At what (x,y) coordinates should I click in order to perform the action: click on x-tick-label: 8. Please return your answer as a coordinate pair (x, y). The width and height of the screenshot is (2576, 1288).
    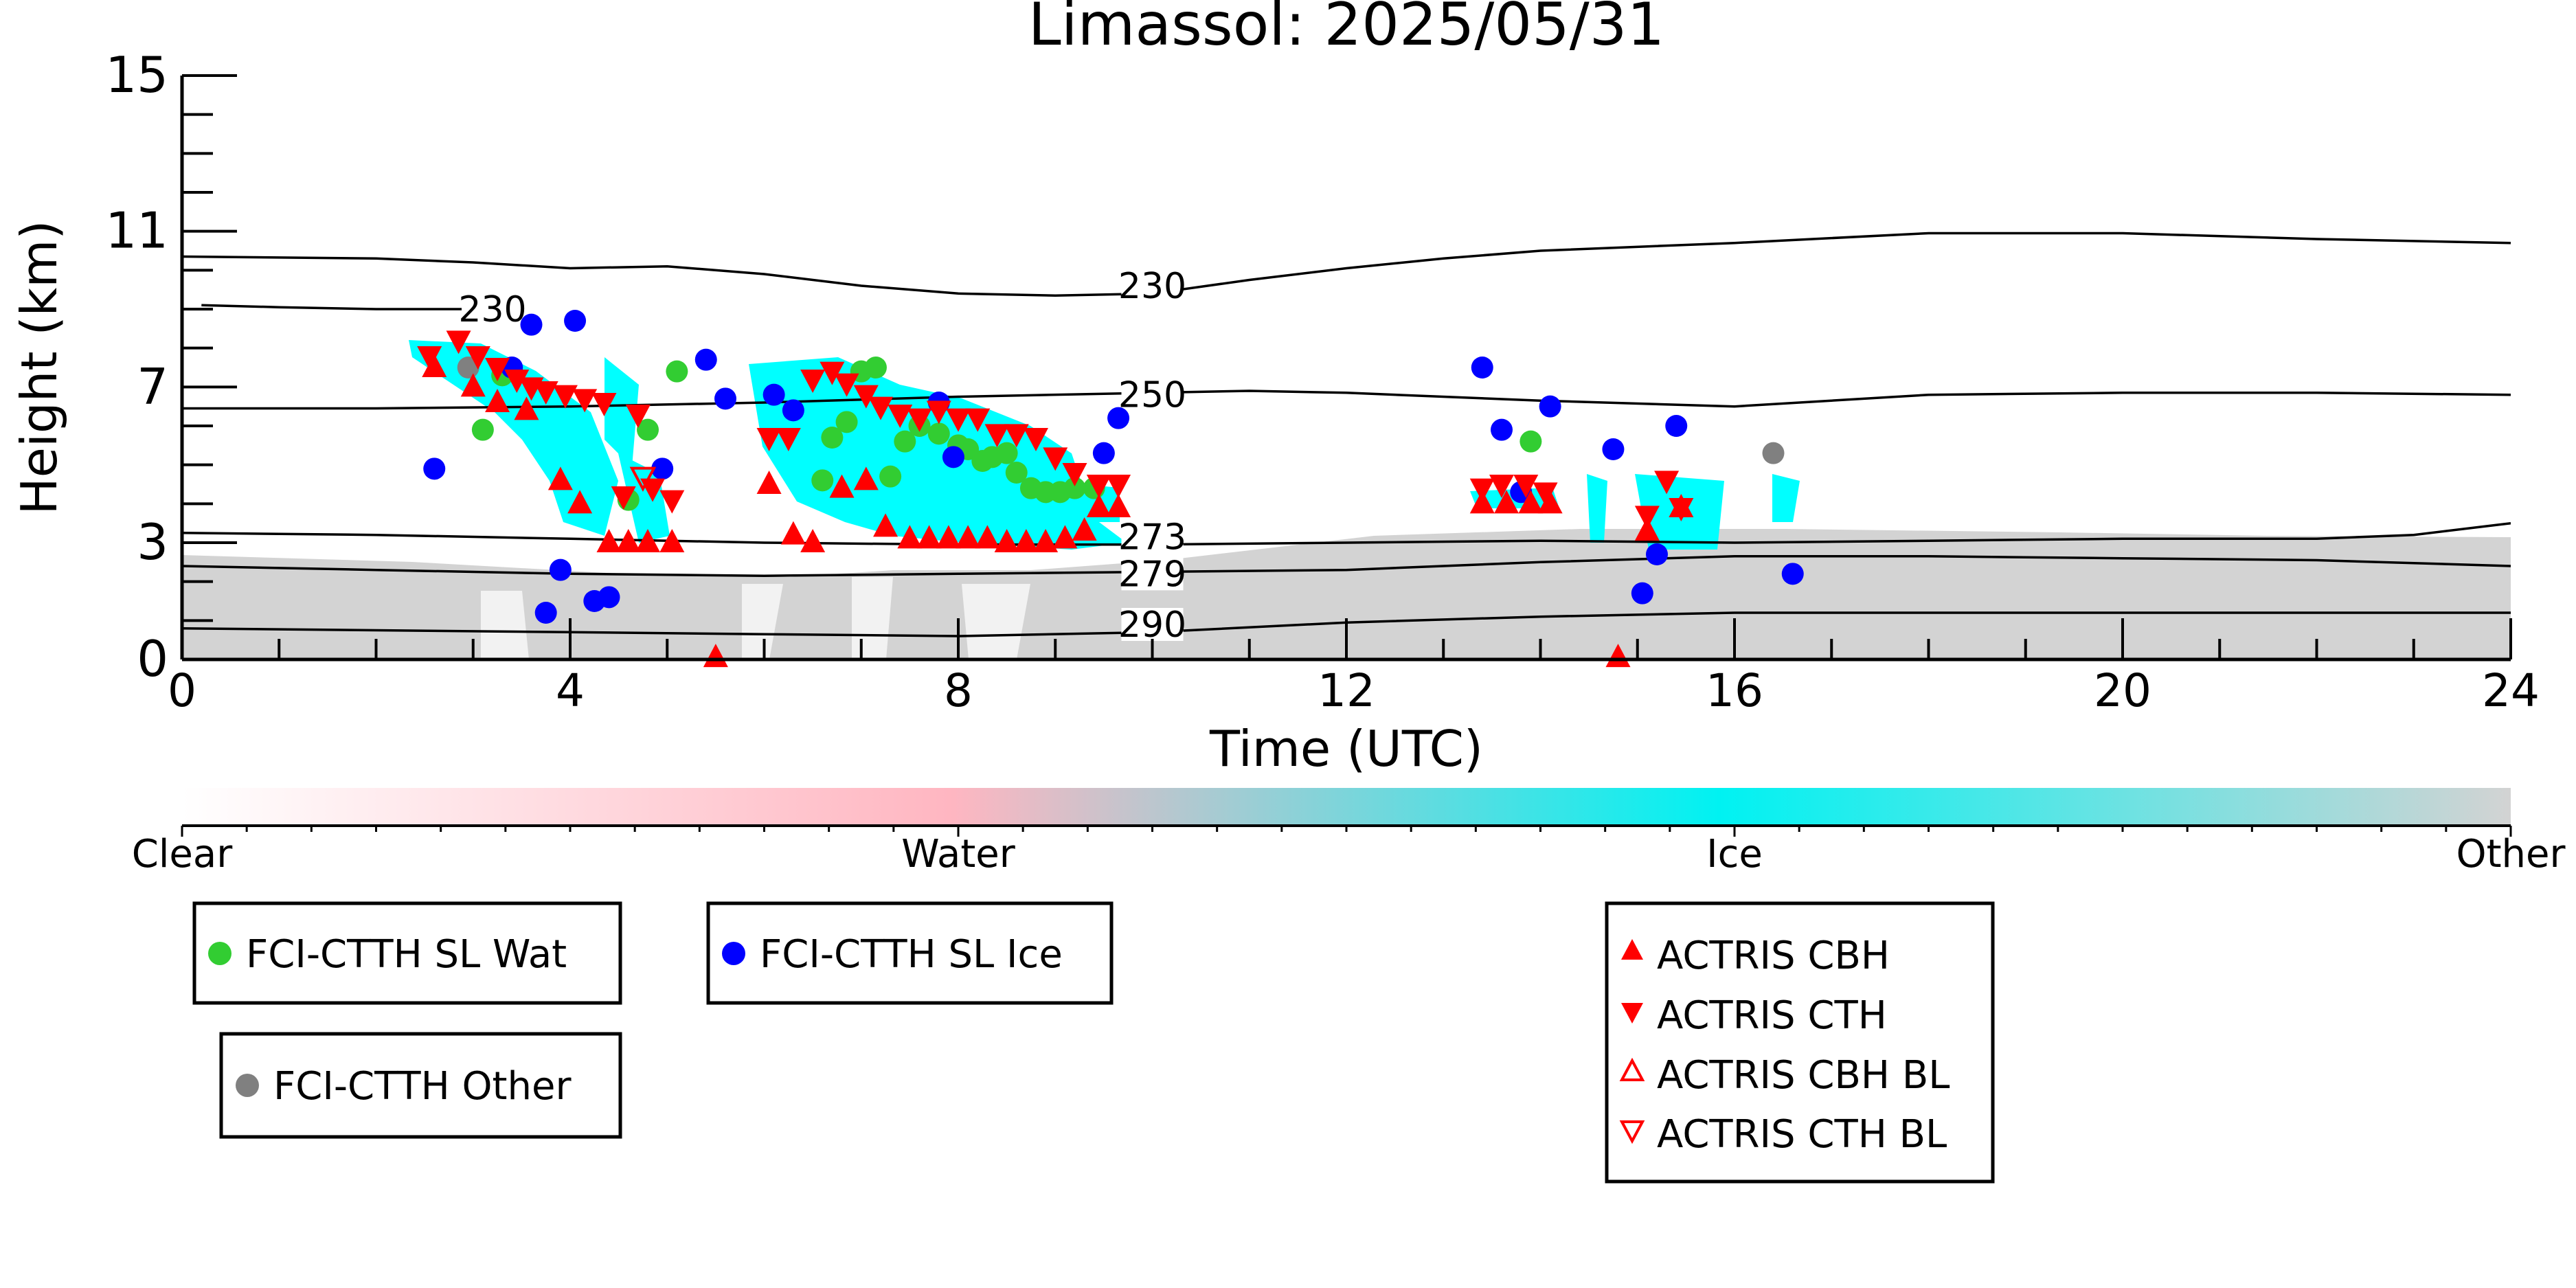
    Looking at the image, I should click on (958, 690).